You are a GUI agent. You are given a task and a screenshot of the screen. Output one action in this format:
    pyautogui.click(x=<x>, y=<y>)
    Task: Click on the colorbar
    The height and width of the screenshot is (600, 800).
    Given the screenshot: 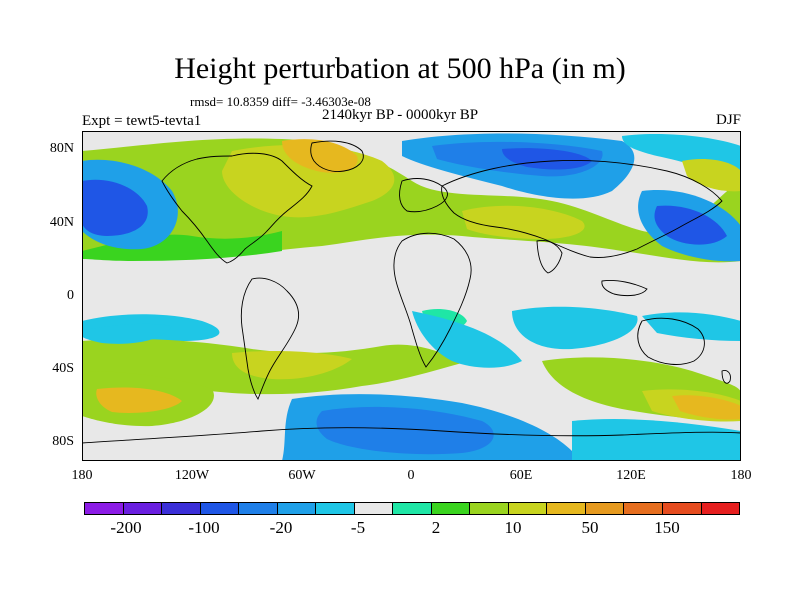 What is the action you would take?
    pyautogui.click(x=412, y=508)
    